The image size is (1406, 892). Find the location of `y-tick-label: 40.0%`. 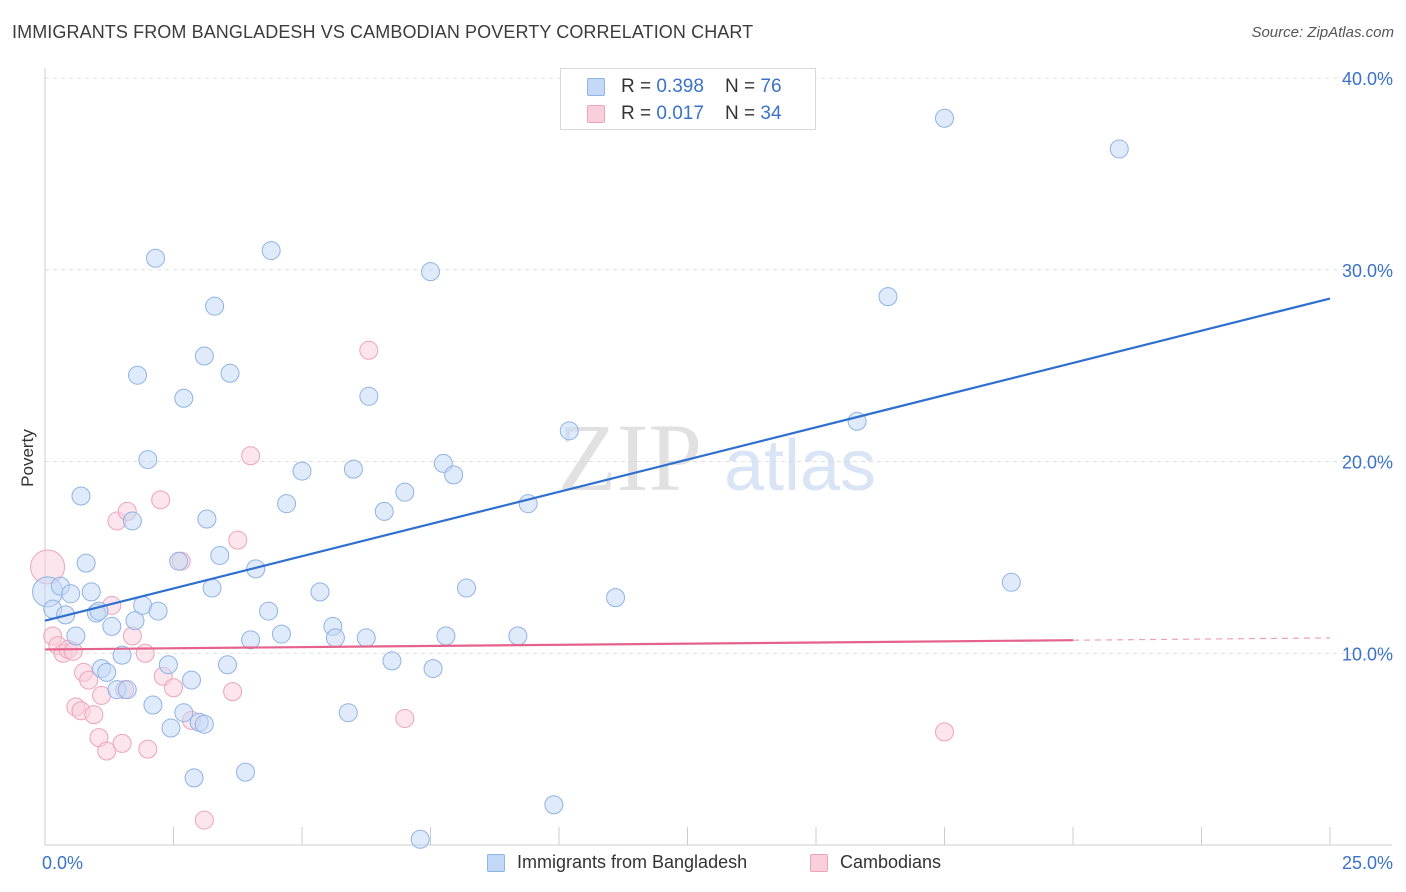

y-tick-label: 40.0% is located at coordinates (1367, 79).